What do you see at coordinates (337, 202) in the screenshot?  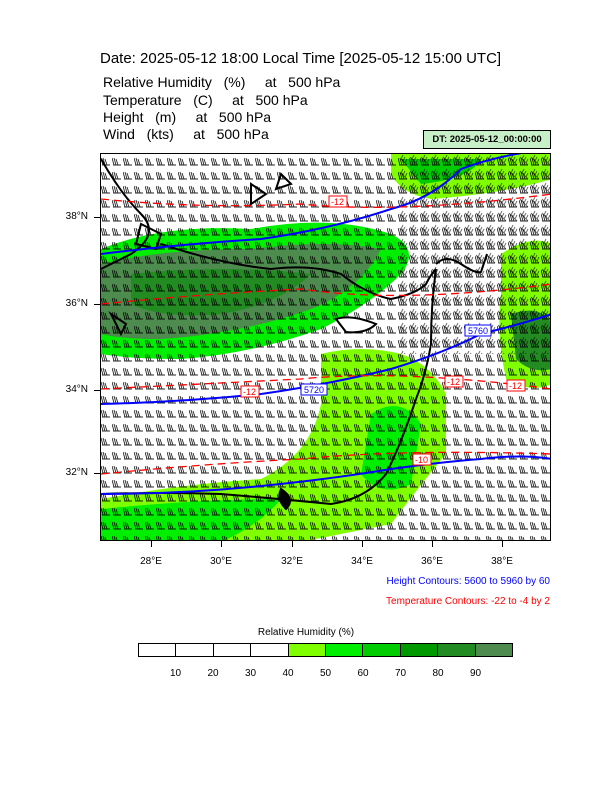 I see `temp-label-1: -12` at bounding box center [337, 202].